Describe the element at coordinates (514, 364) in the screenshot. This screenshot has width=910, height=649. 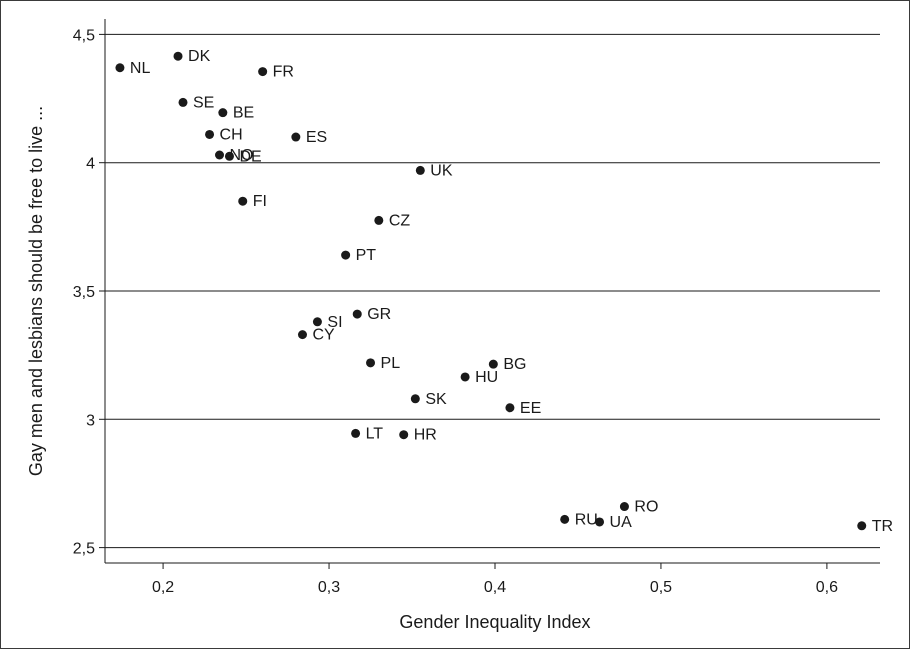
I see `point-label-bg: BG` at that location.